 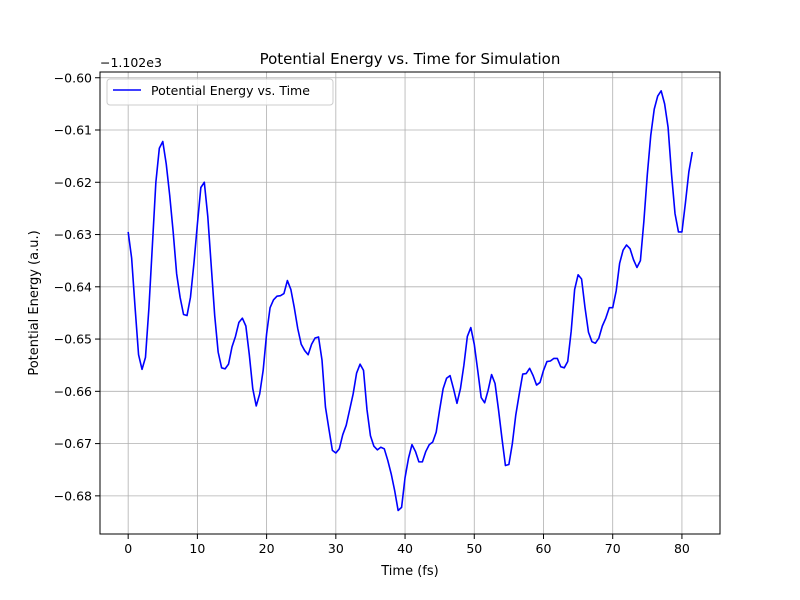 I want to click on legend-label-potential-energy: Potential Energy vs. Time, so click(x=230, y=90).